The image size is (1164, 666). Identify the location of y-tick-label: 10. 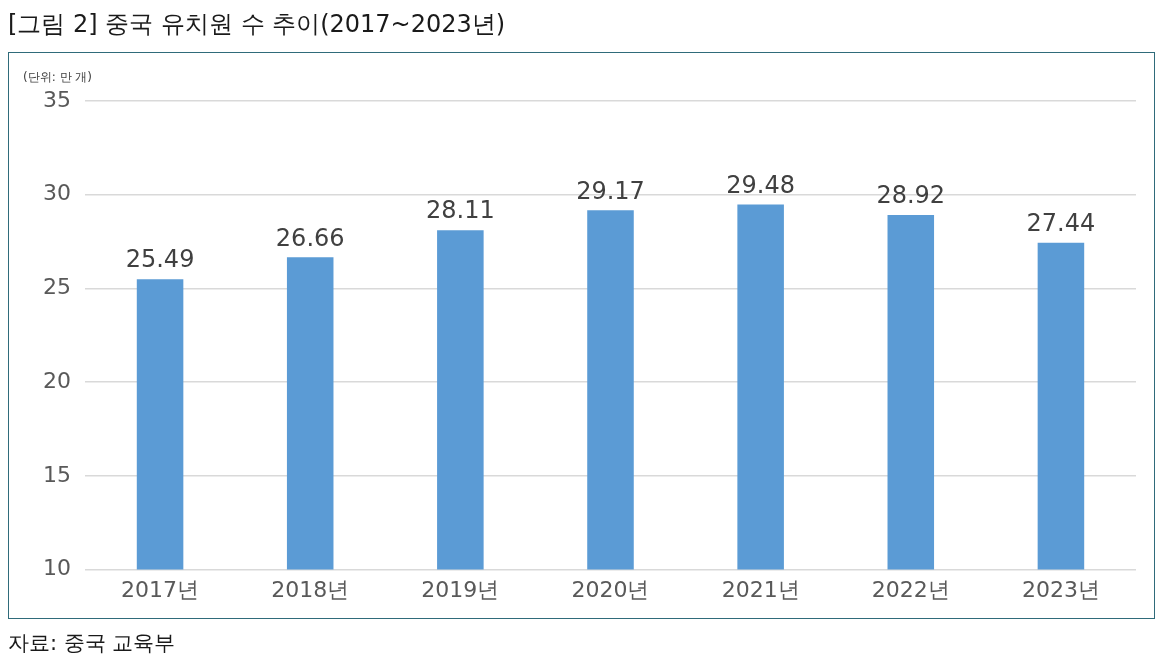
(56, 568).